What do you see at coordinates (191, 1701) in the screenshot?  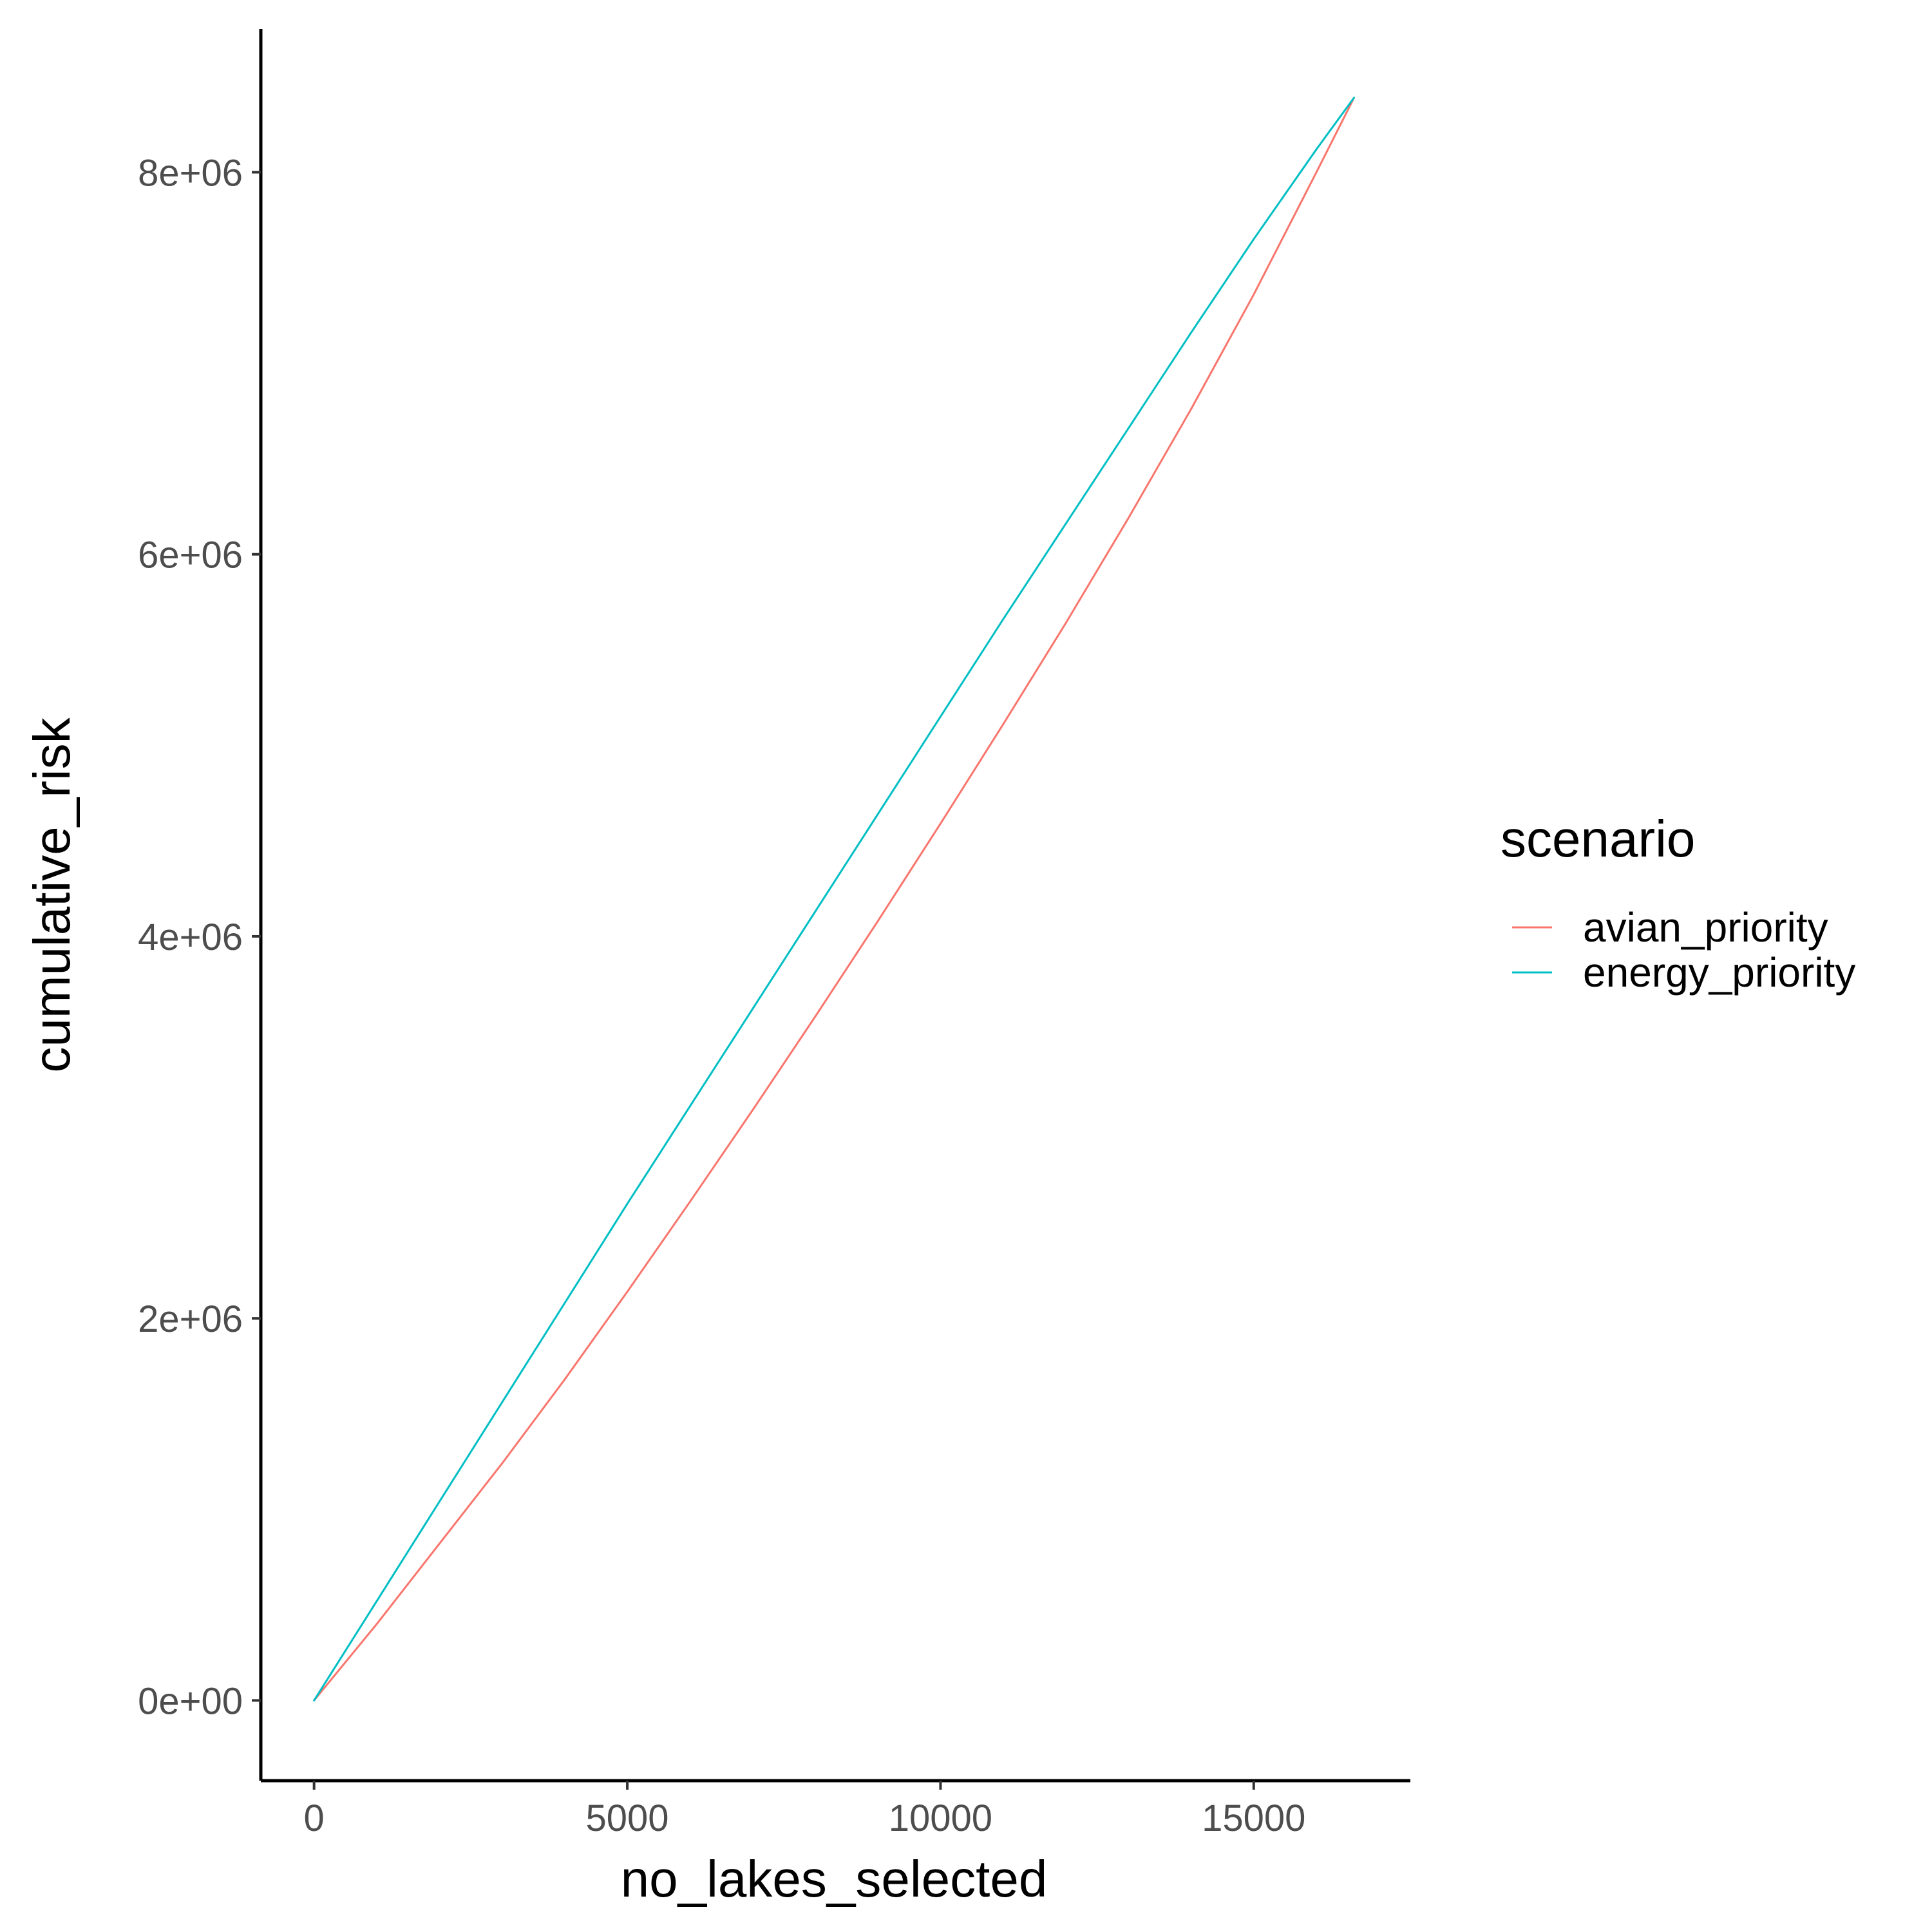 I see `y-tick-label: 0e+00` at bounding box center [191, 1701].